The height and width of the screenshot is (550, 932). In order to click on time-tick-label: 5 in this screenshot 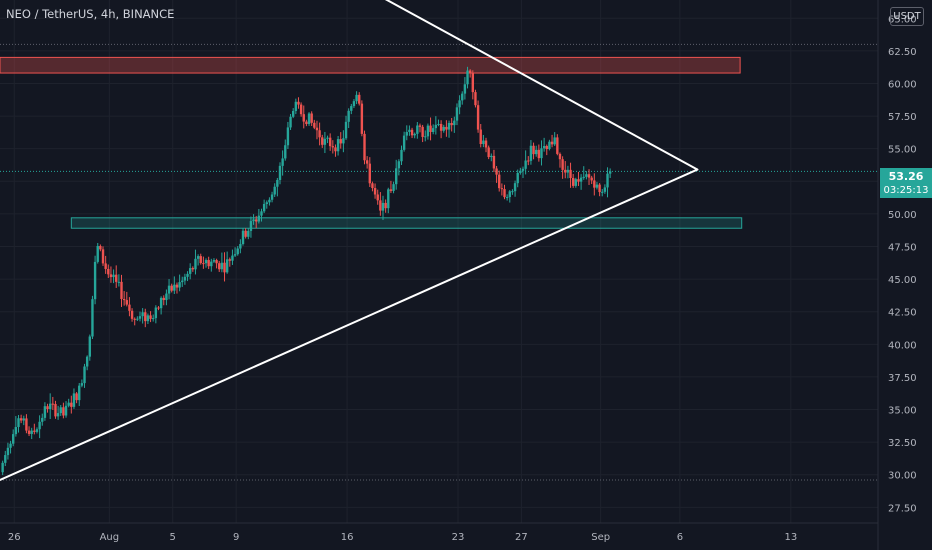, I will do `click(173, 537)`.